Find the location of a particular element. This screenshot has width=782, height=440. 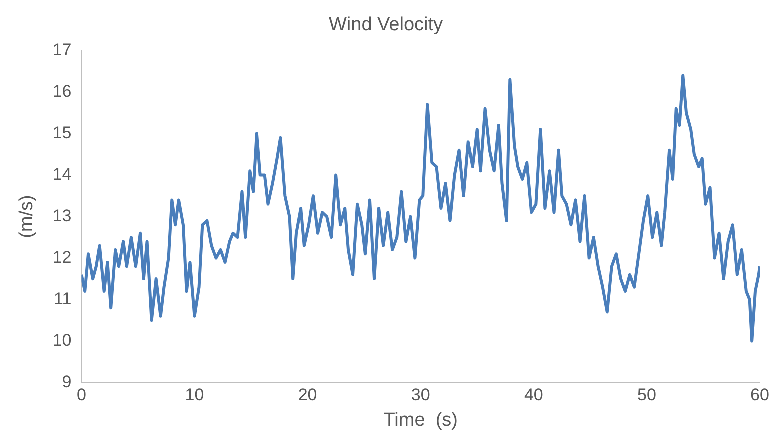

x-tick-label: 10 is located at coordinates (194, 395).